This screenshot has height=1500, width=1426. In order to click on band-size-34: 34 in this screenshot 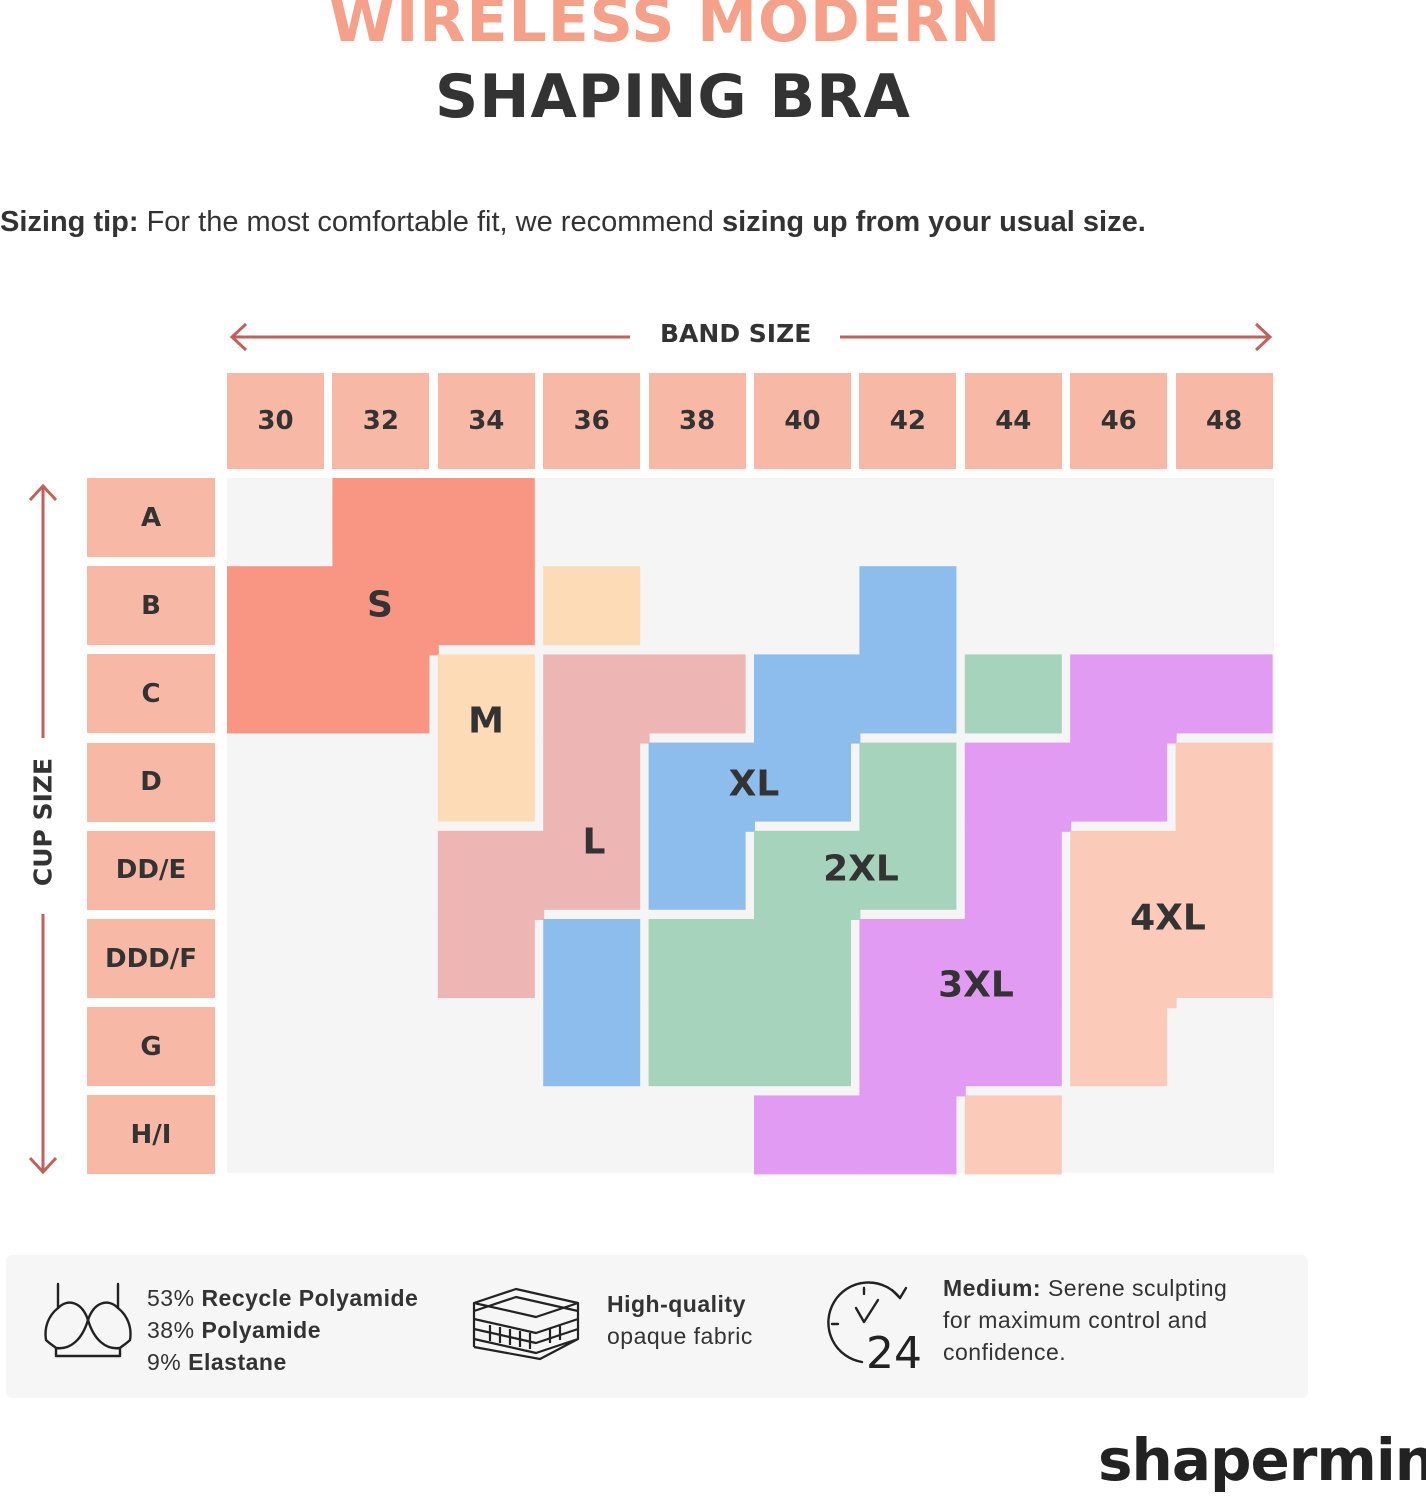, I will do `click(486, 421)`.